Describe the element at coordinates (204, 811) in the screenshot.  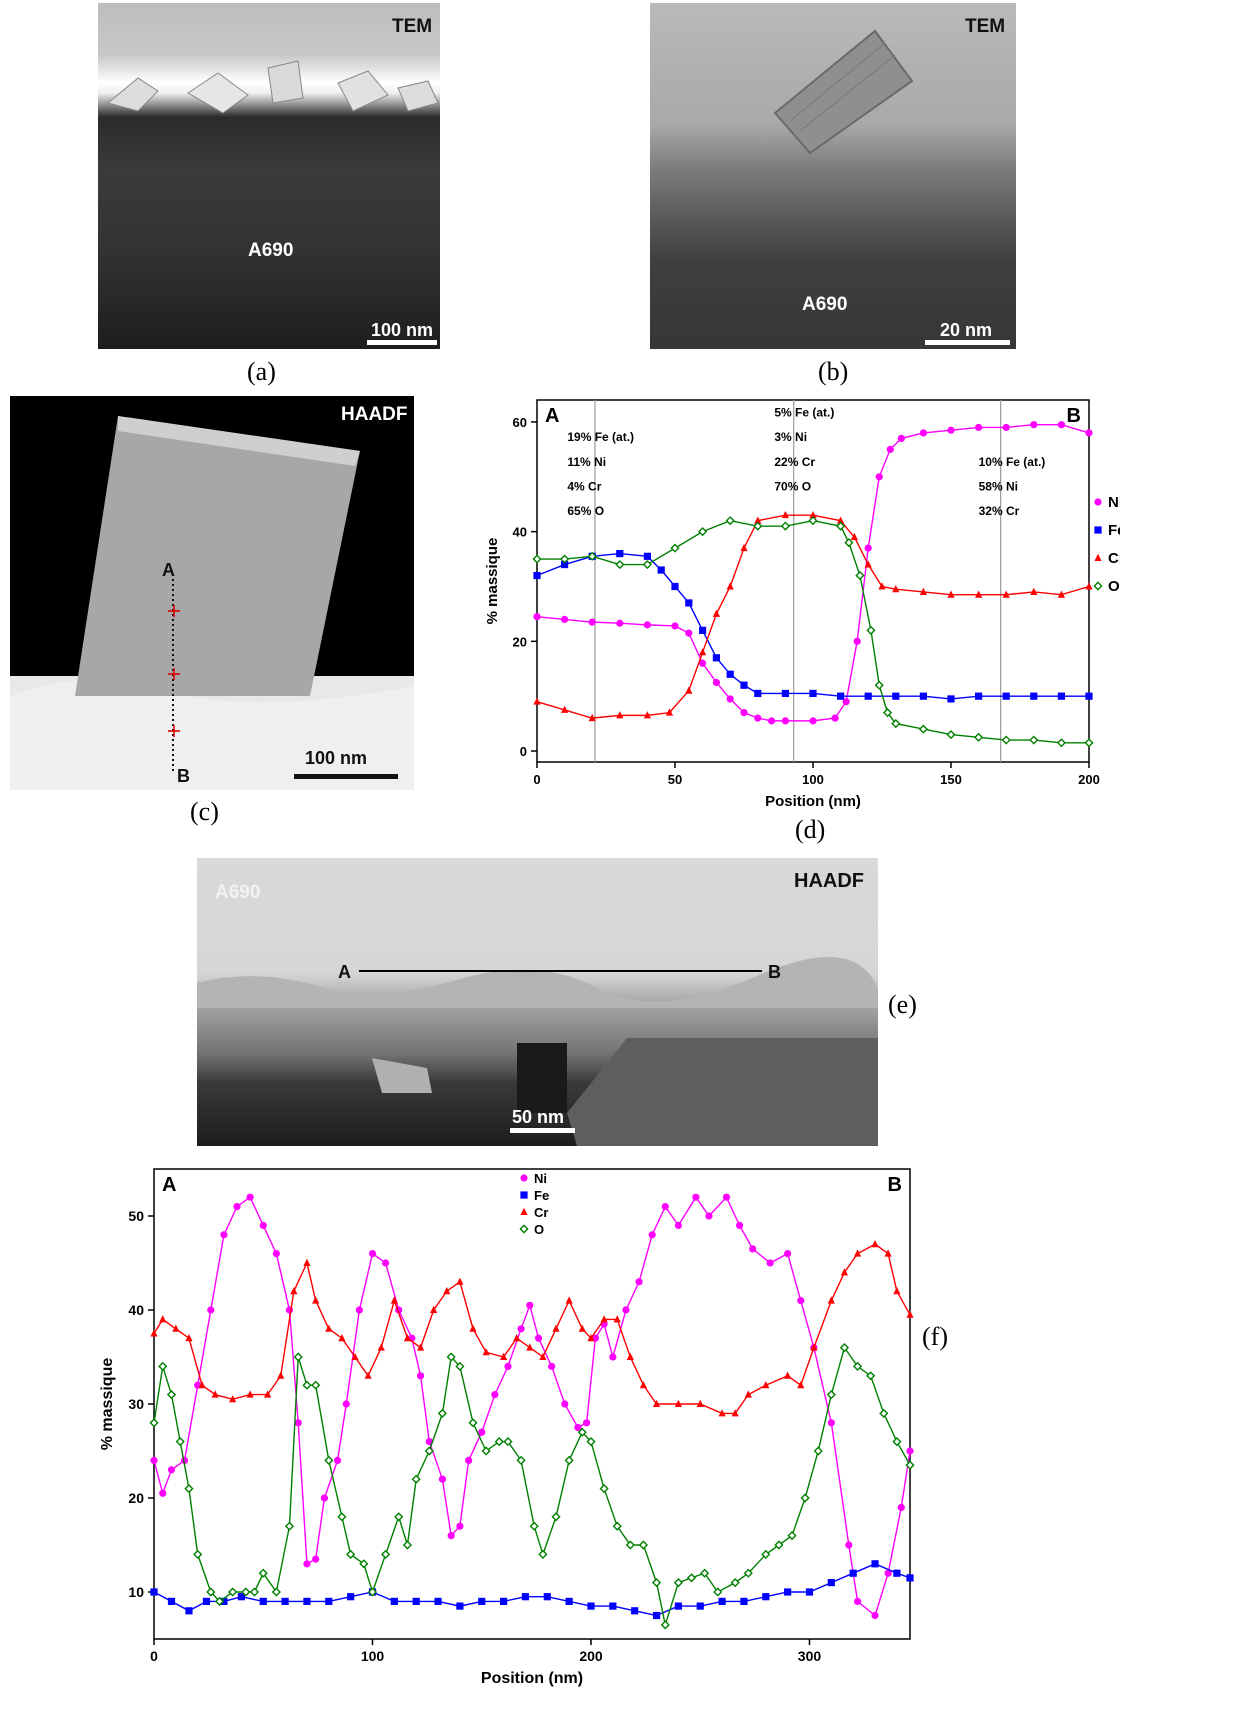
I see `panel-c-caption: (c)` at that location.